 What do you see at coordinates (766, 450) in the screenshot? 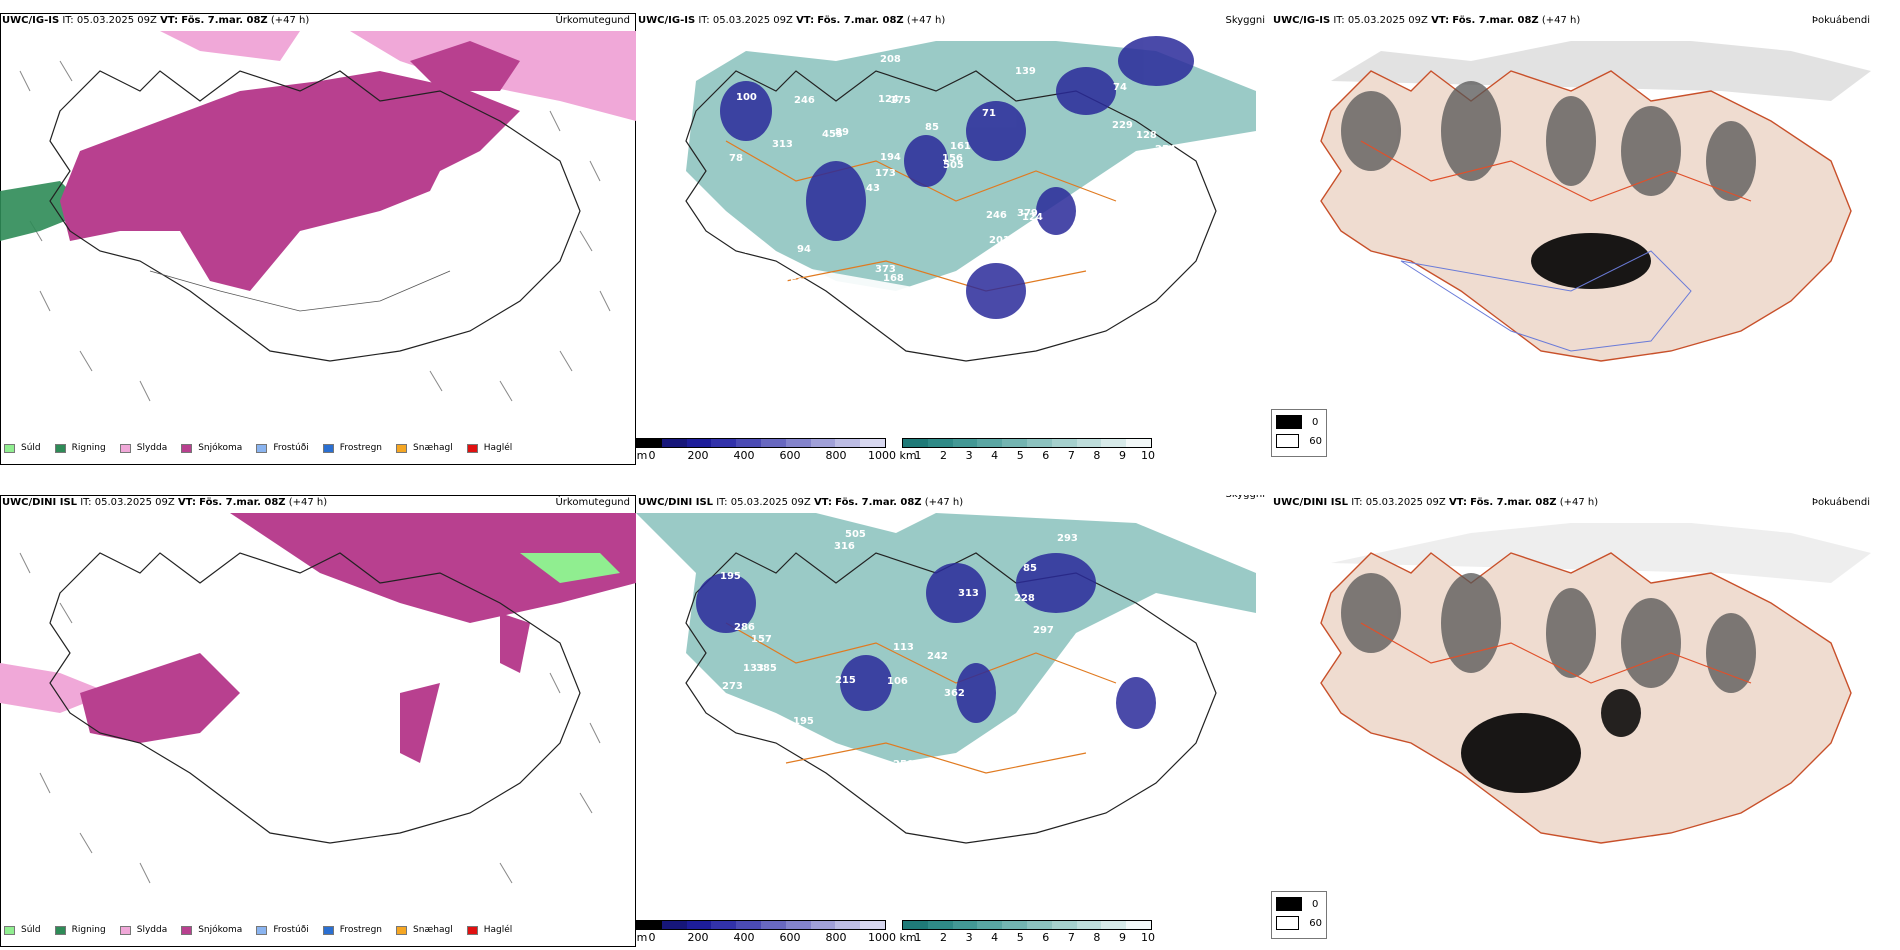
I see `cloudbase-colorbar: m 0 200 400 600 800 1000` at bounding box center [766, 450].